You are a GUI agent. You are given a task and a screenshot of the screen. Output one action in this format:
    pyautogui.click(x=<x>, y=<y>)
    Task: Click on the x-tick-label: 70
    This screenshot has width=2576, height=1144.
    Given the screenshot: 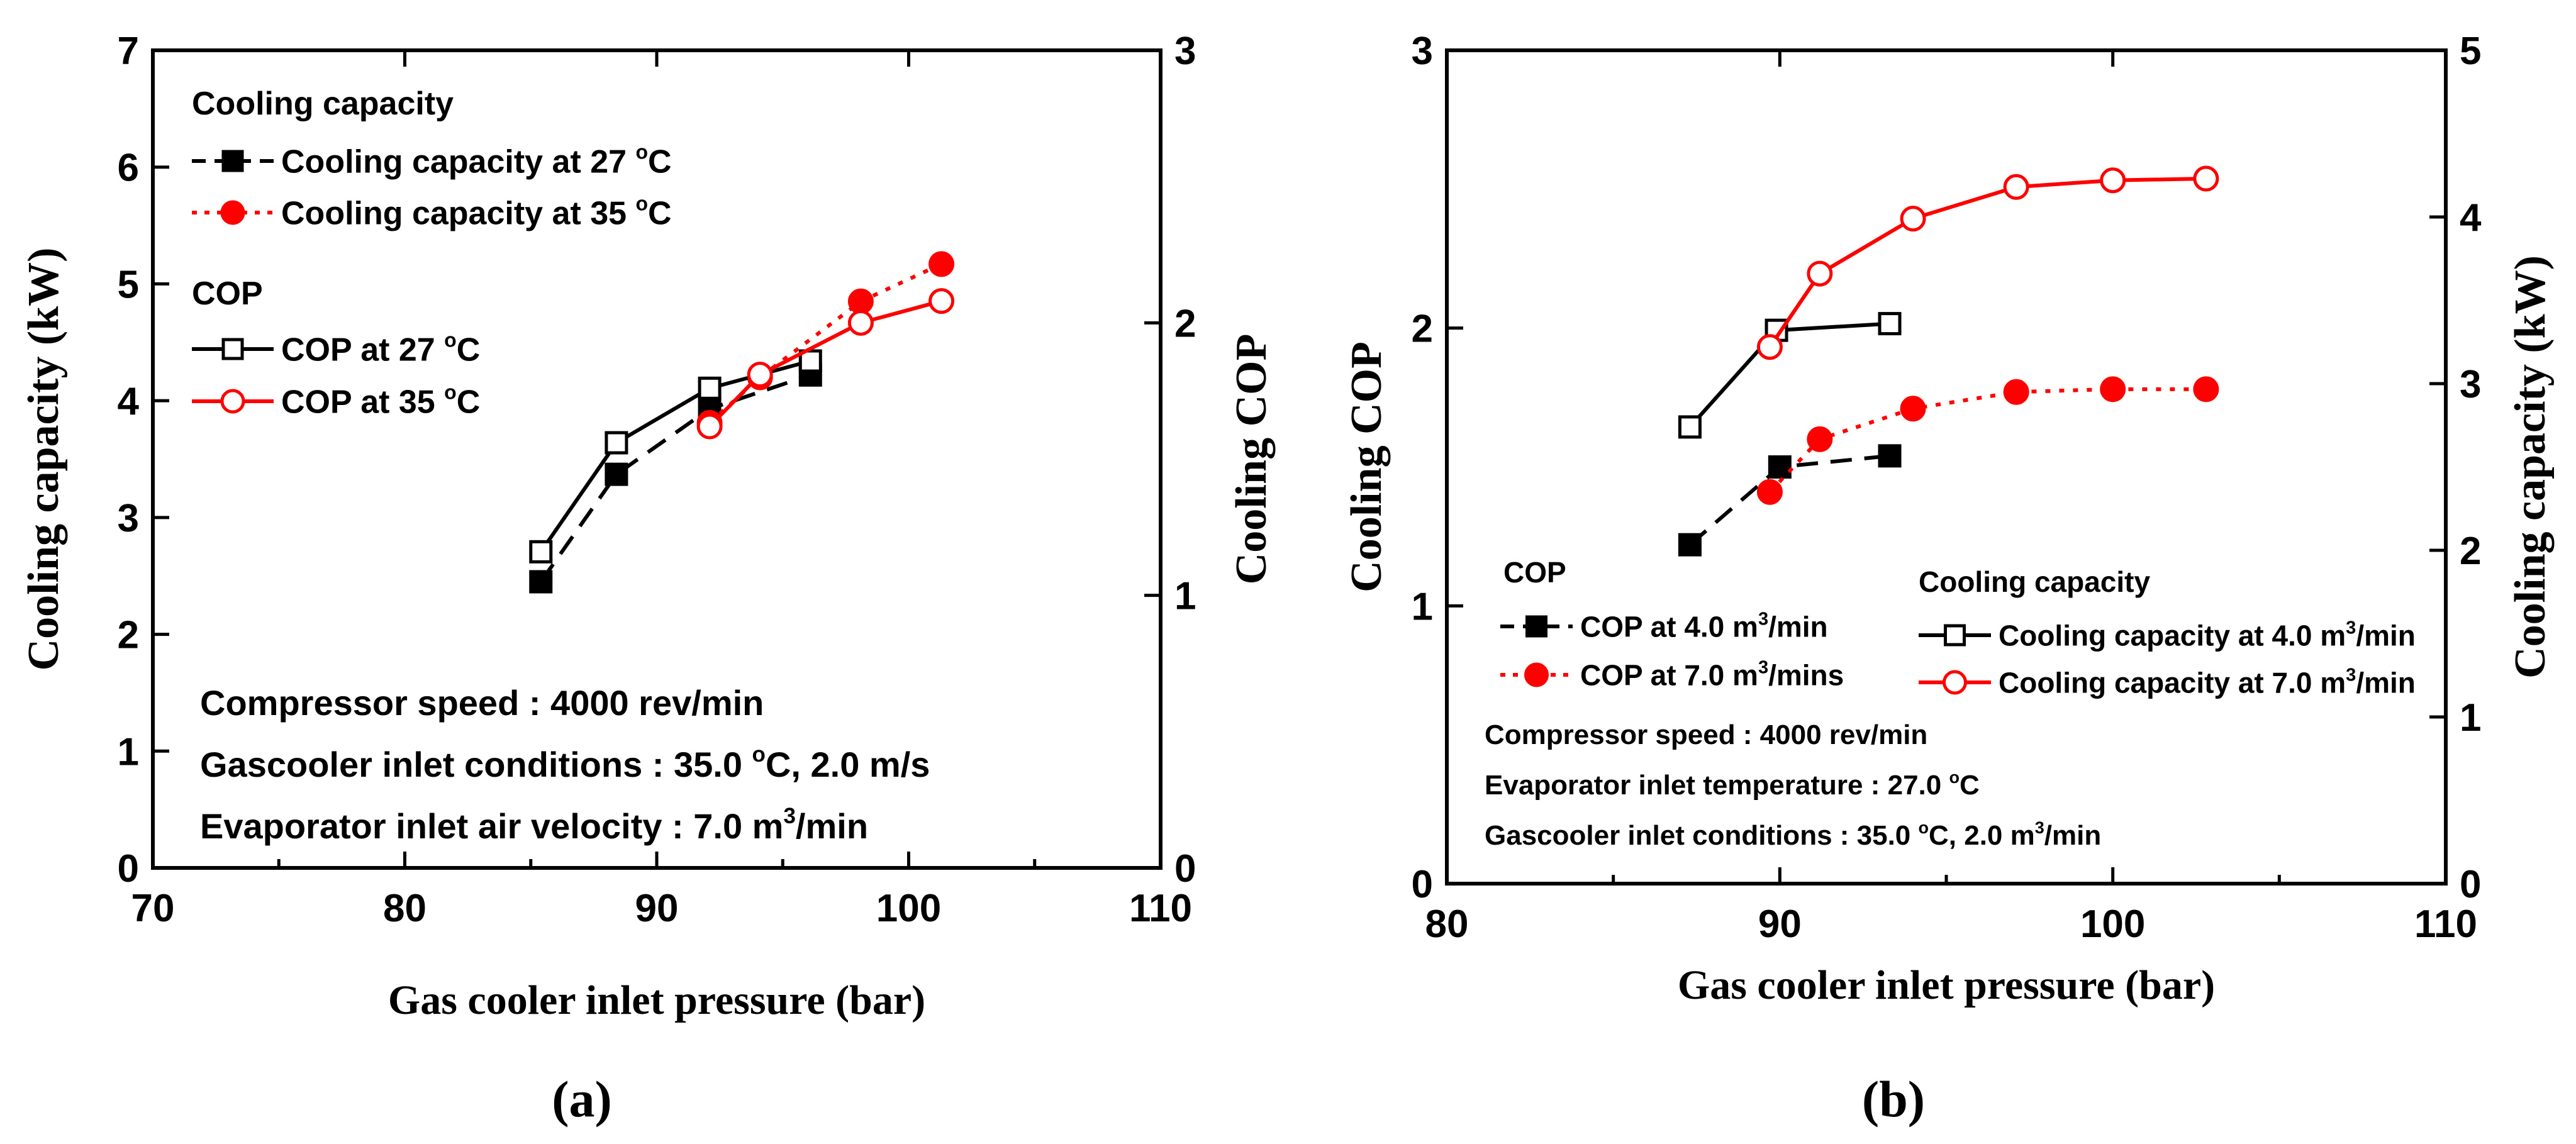 What is the action you would take?
    pyautogui.click(x=153, y=908)
    